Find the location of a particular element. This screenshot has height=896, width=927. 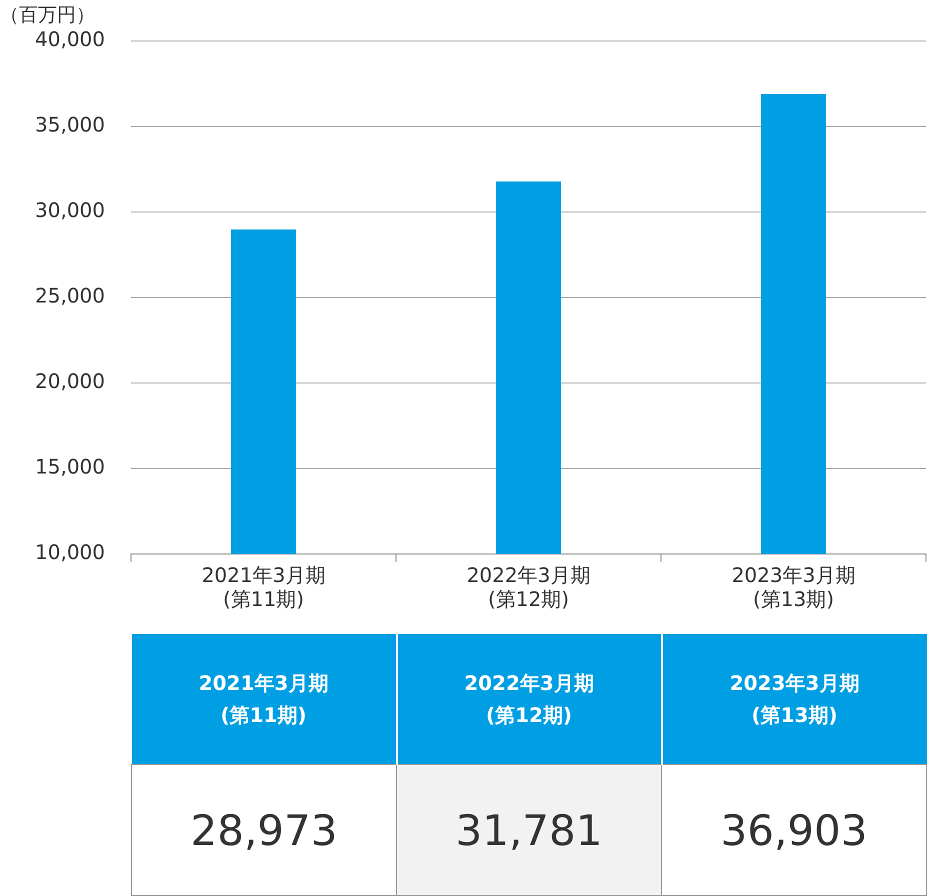

y-tick-label: 10,000 is located at coordinates (70, 552).